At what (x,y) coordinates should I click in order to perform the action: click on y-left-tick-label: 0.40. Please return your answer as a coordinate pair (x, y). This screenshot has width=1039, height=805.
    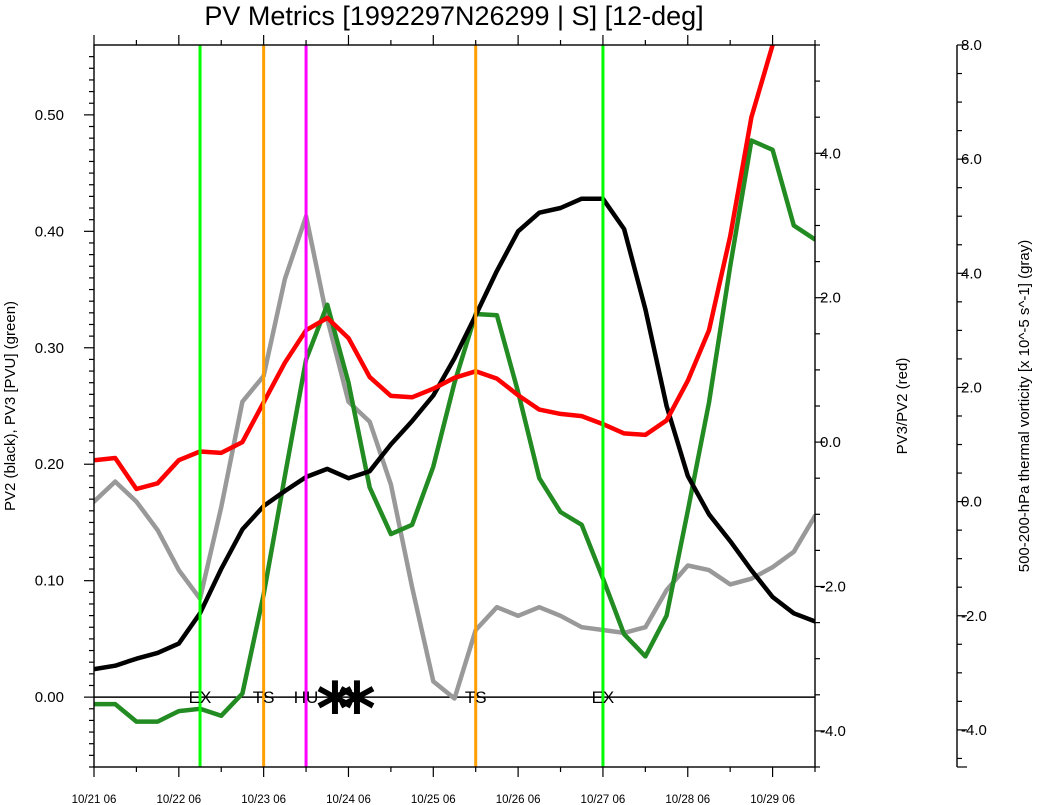
    Looking at the image, I should click on (49, 231).